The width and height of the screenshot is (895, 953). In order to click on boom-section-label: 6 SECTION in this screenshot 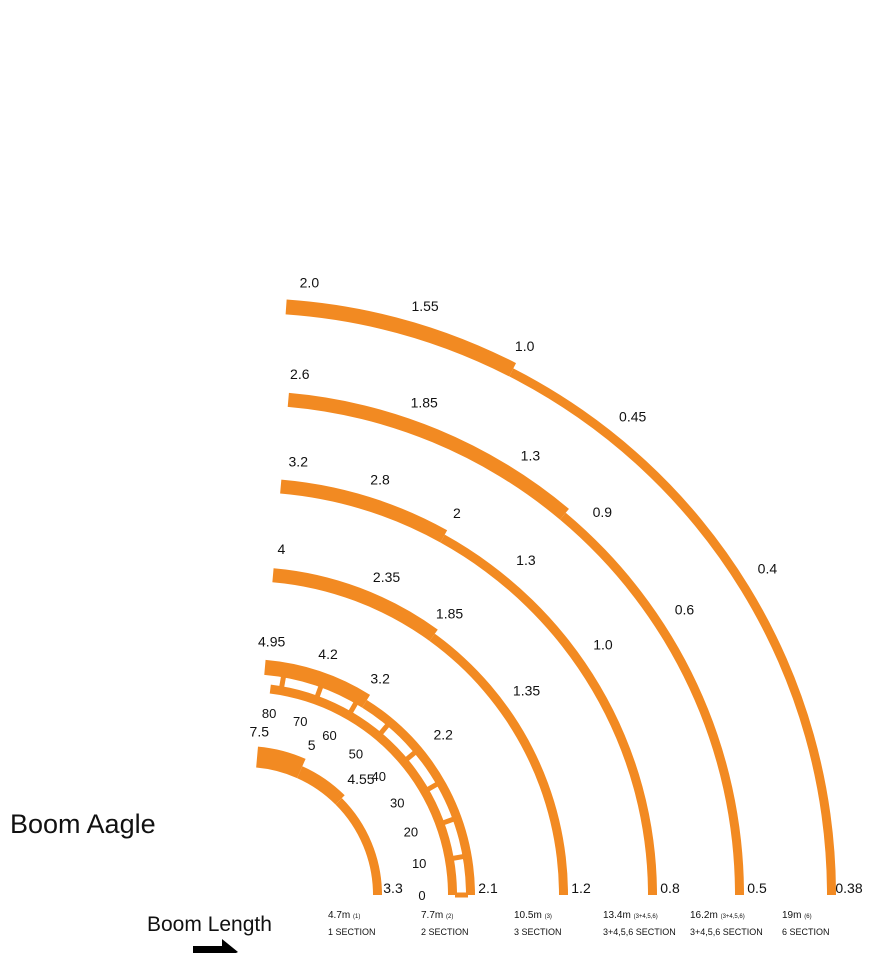, I will do `click(806, 932)`.